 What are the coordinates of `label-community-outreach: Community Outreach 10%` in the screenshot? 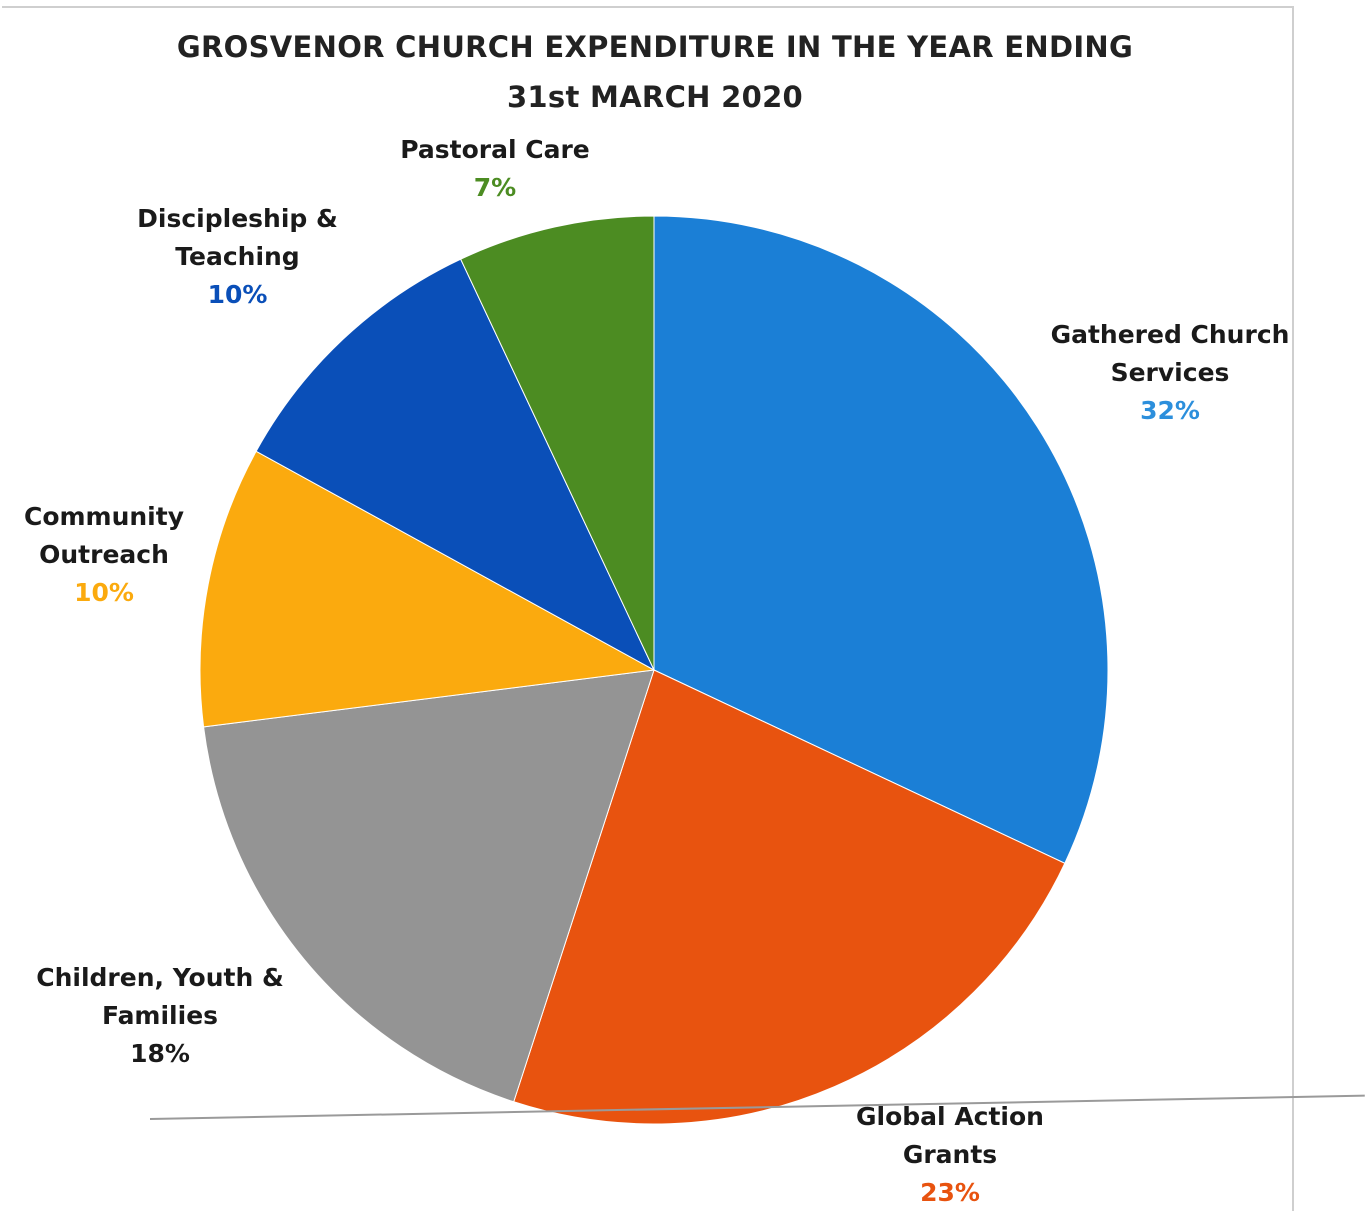 It's located at (104, 555).